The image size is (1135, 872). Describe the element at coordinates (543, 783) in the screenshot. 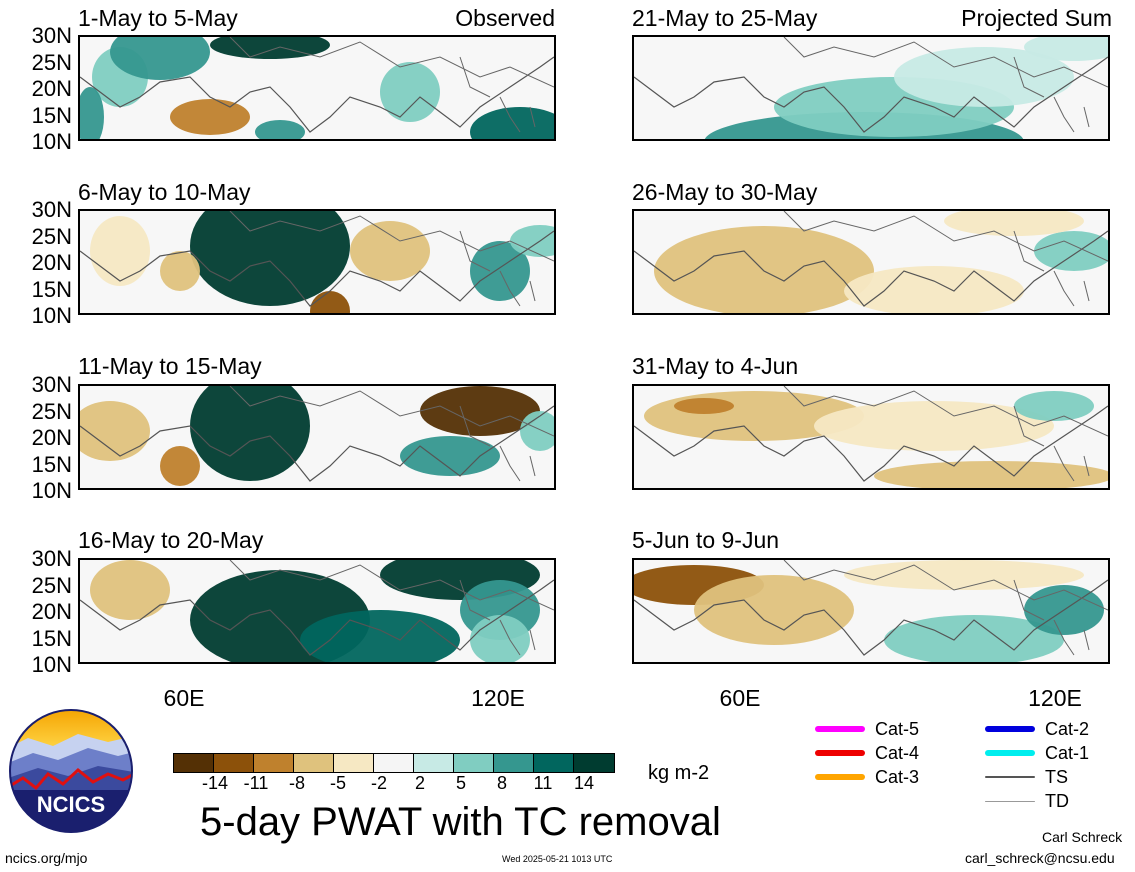

I see `colorbar-tick-label: 11` at that location.